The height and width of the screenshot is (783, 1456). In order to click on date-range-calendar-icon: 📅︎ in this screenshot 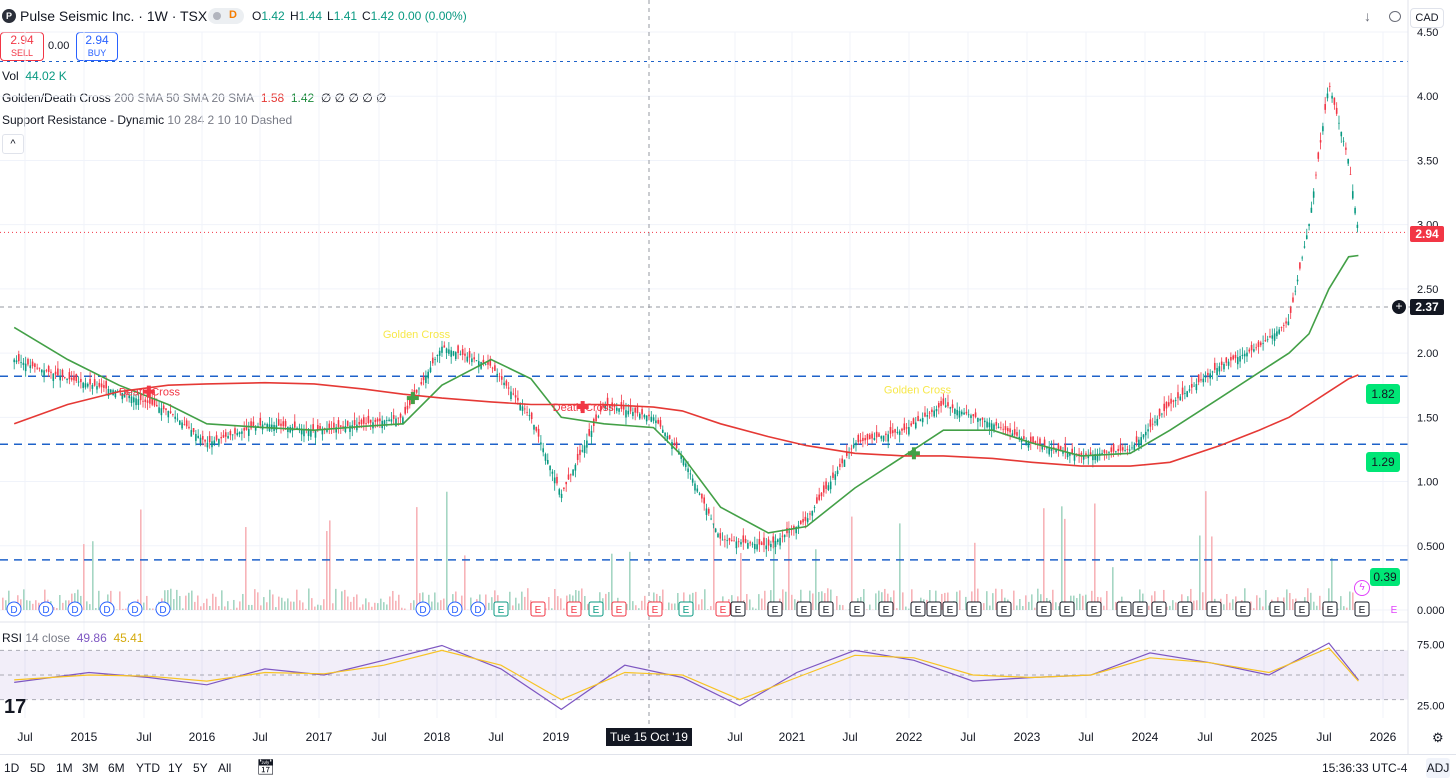, I will do `click(265, 767)`.